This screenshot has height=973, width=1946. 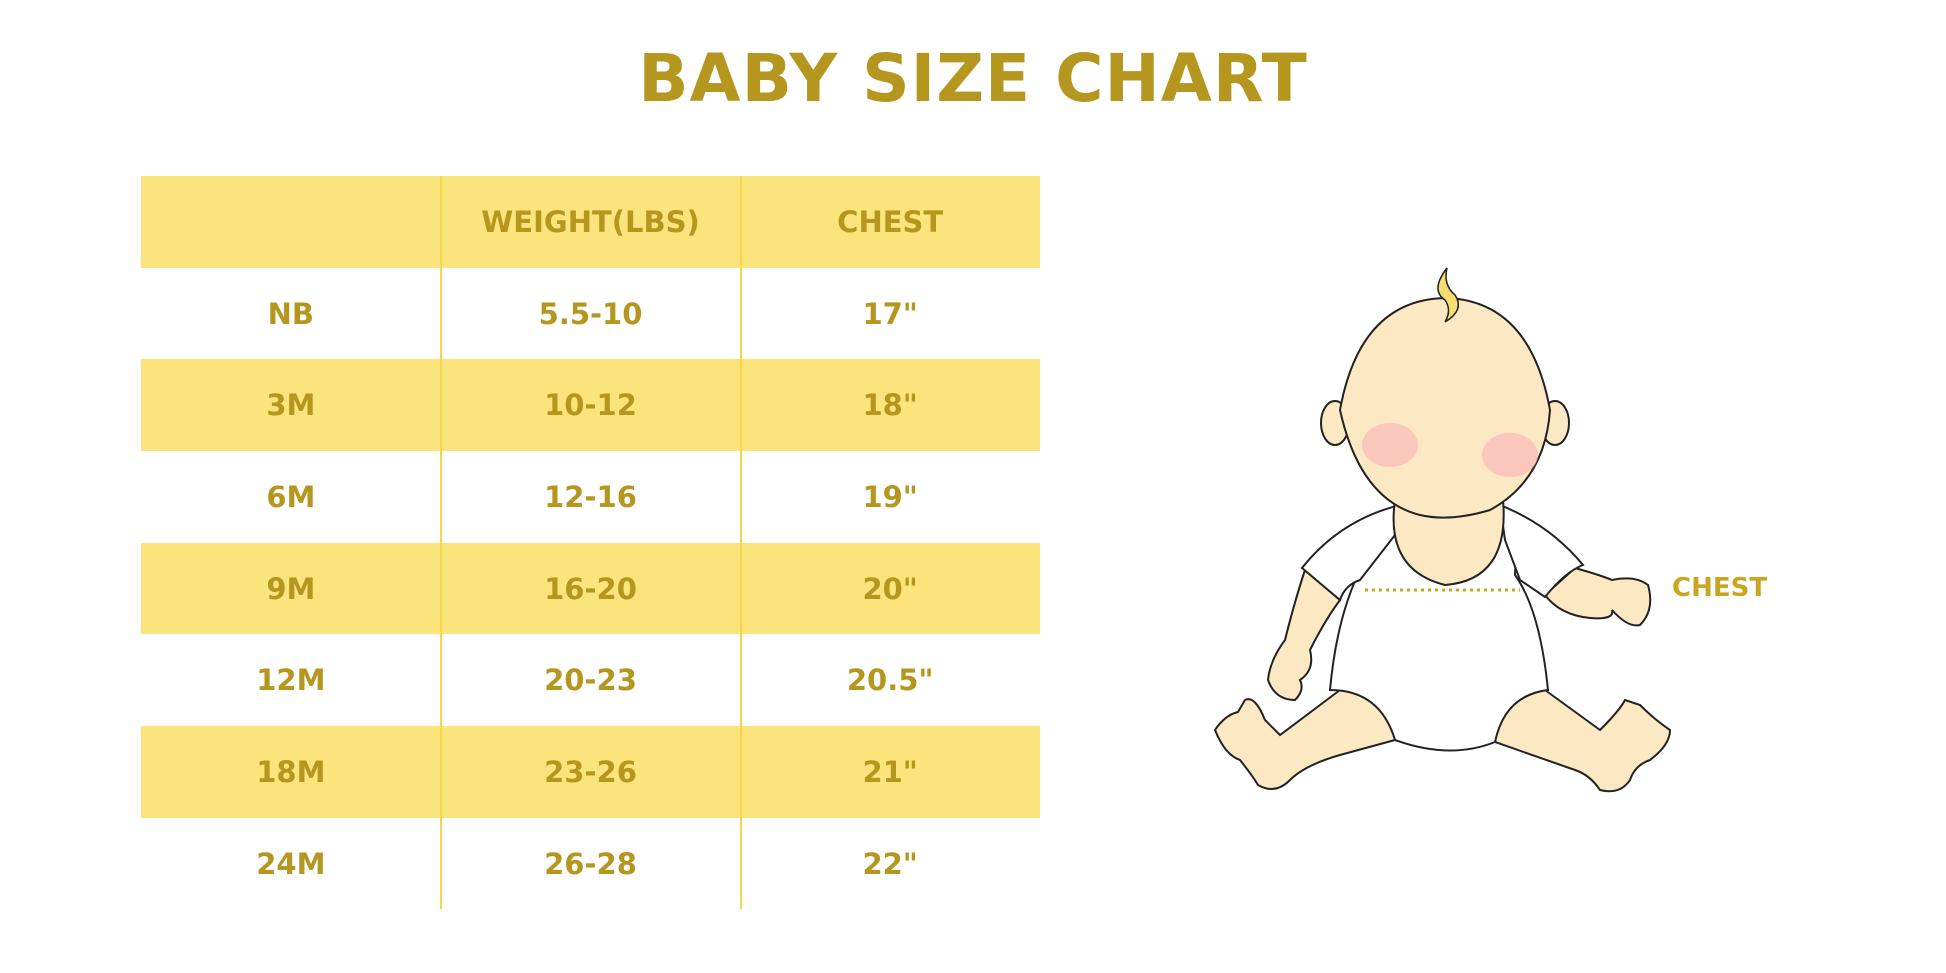 I want to click on header-cell-chest: CHEST, so click(x=890, y=221).